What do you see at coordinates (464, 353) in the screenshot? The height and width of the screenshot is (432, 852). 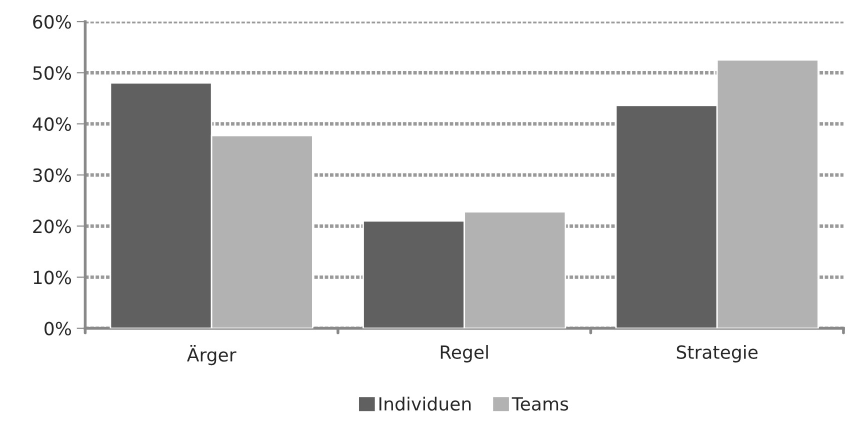 I see `x-tick-label: Regel` at bounding box center [464, 353].